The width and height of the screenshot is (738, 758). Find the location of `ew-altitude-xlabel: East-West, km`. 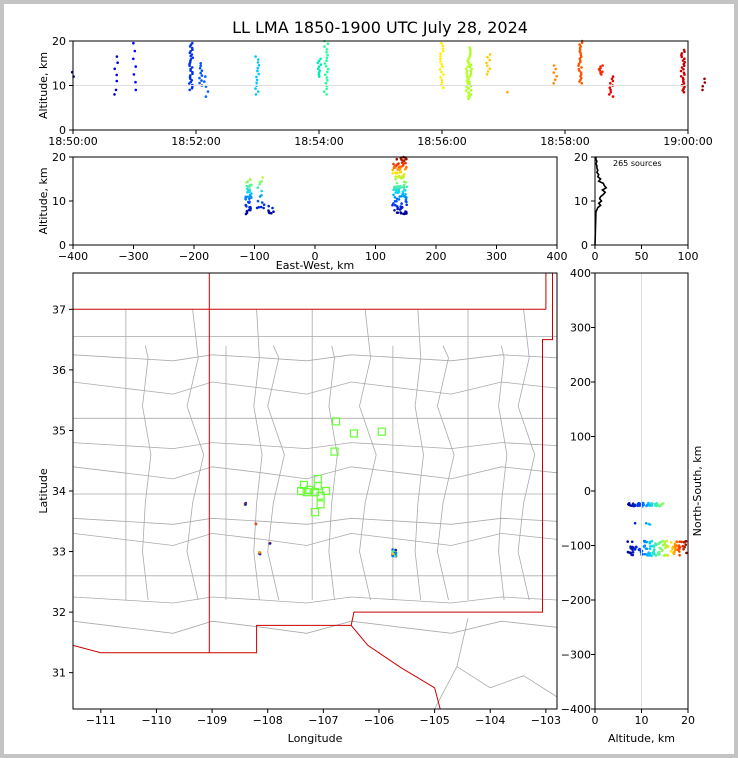

ew-altitude-xlabel: East-West, km is located at coordinates (315, 265).